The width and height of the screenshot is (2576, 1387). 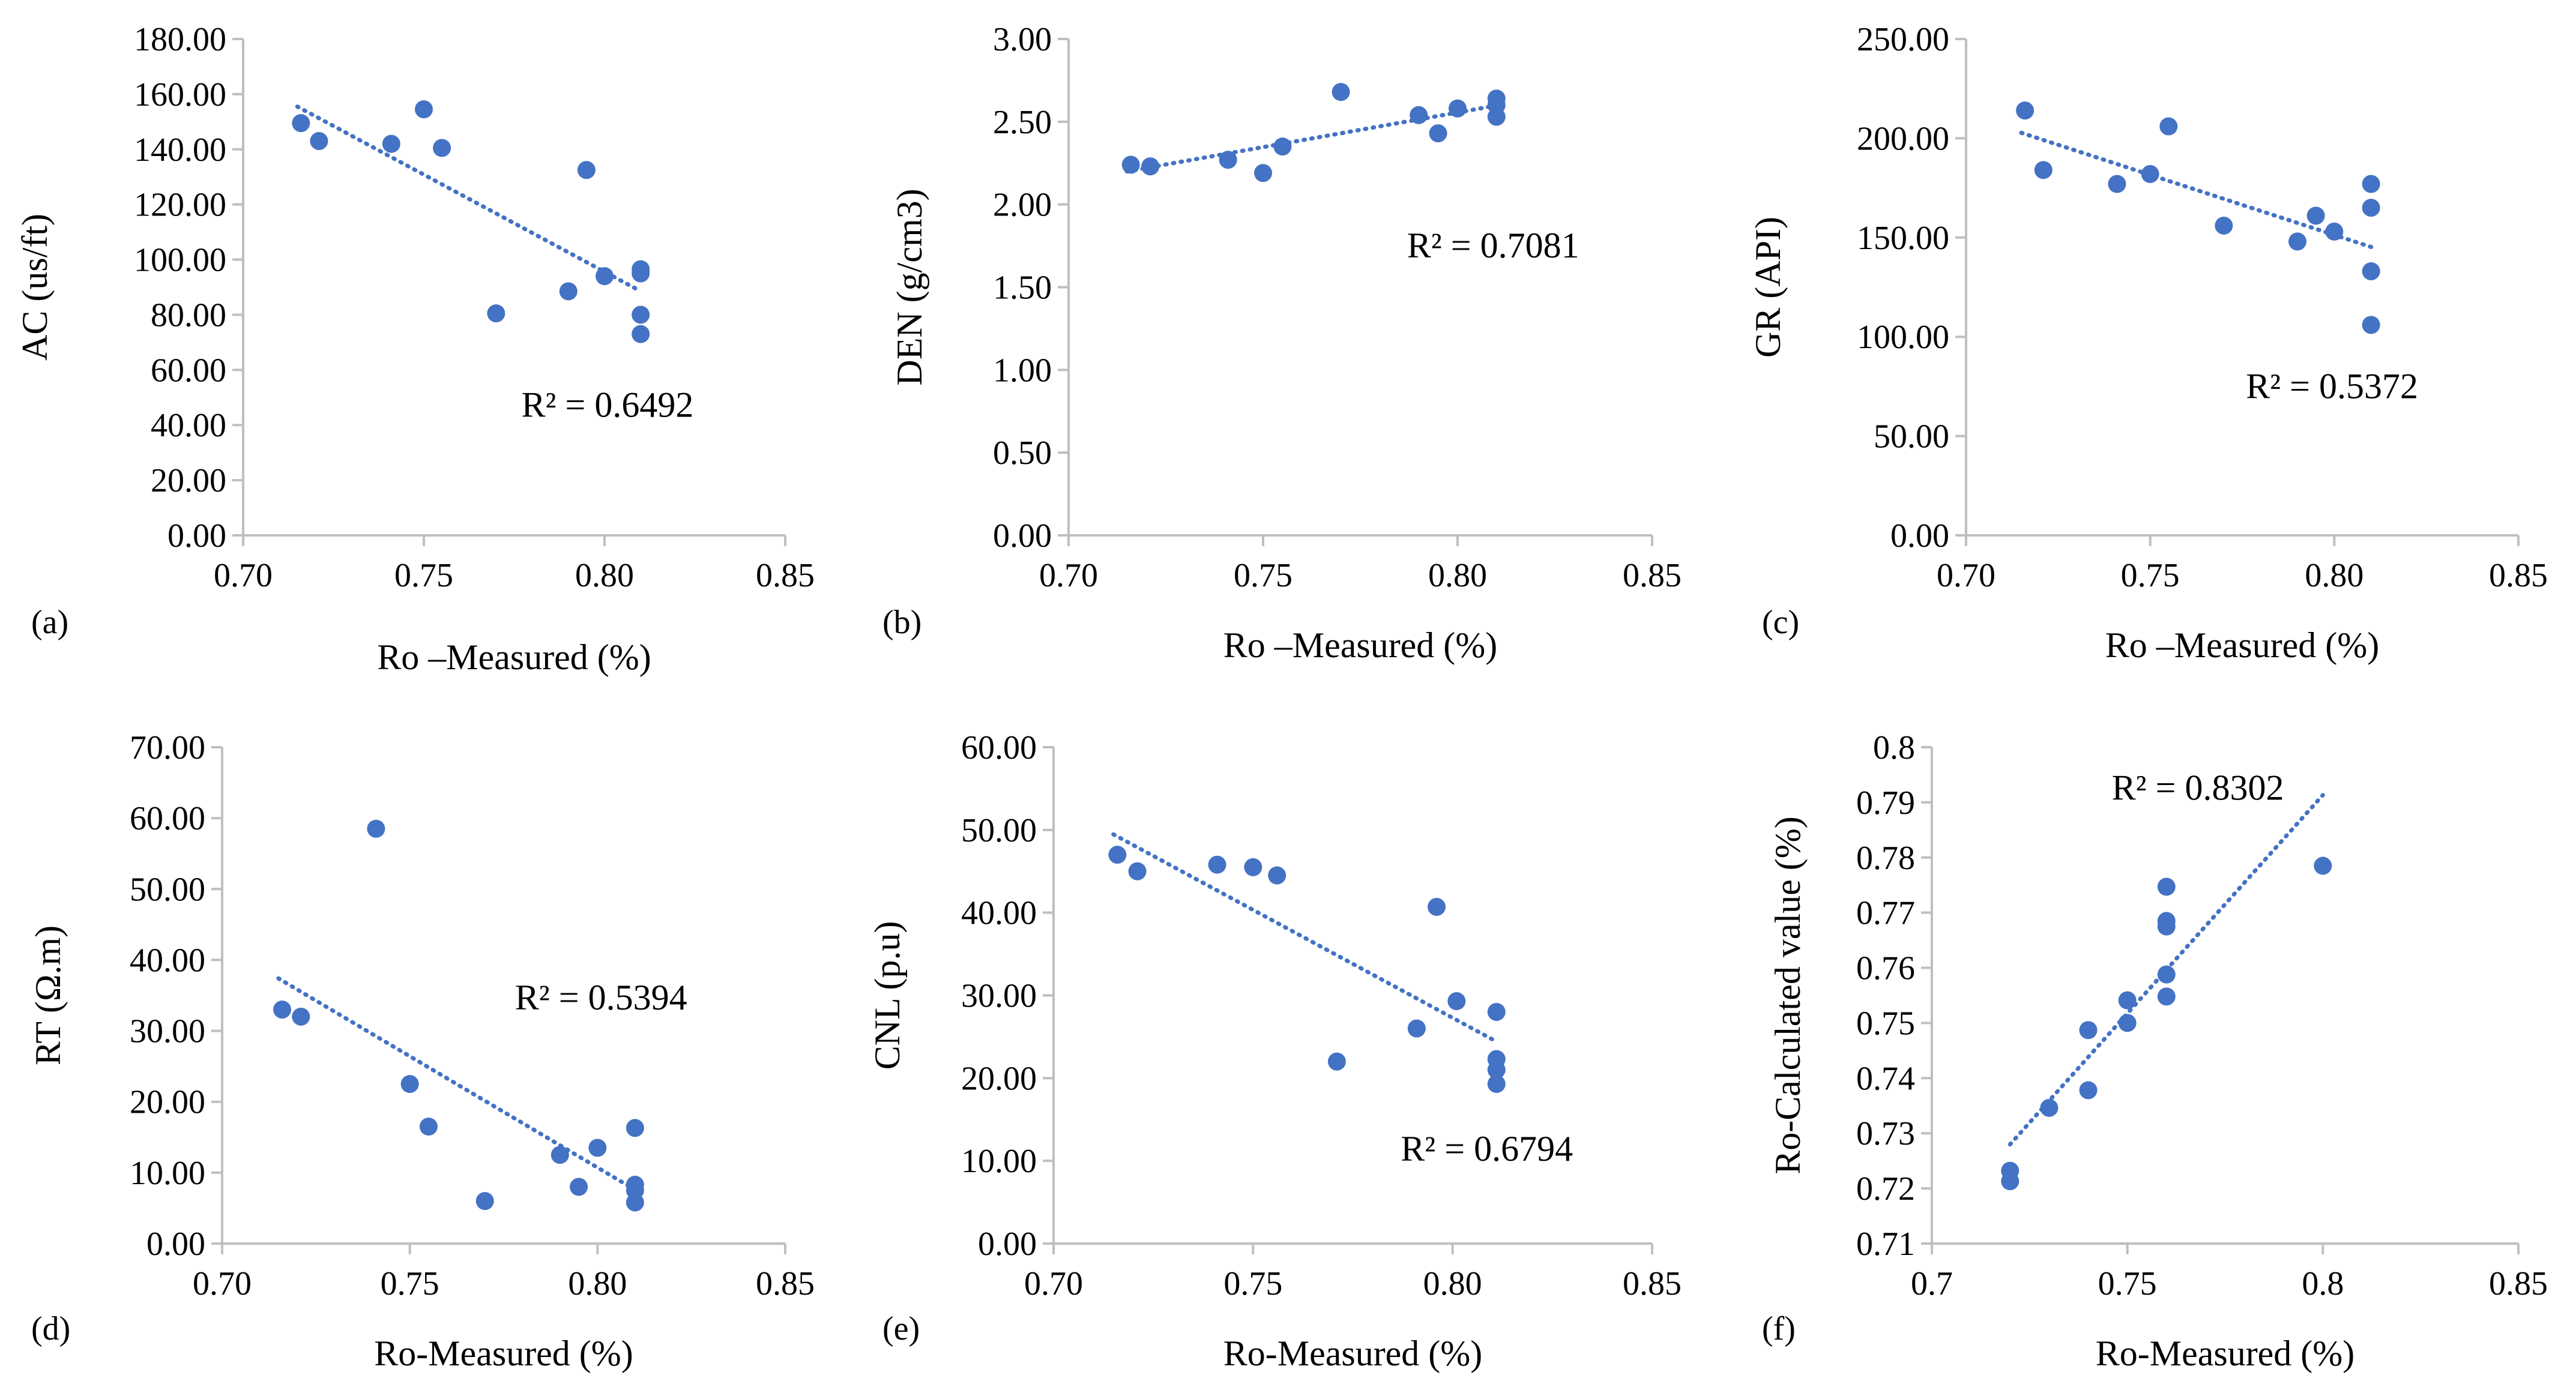 I want to click on y-tick-label: 250.00, so click(x=1903, y=39).